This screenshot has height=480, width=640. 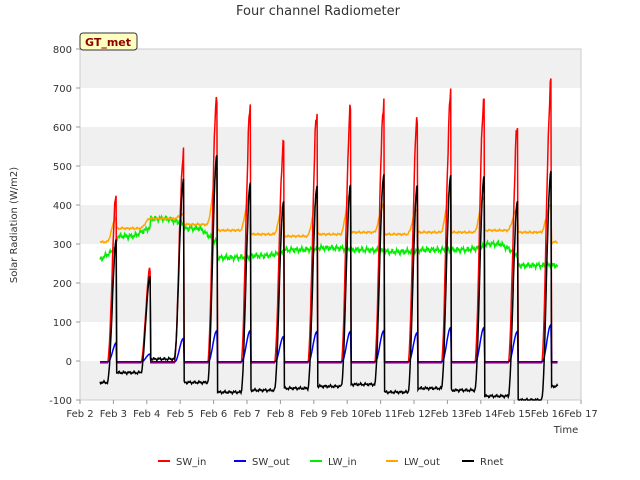 I want to click on x-tick-label: Feb 3, so click(x=113, y=414).